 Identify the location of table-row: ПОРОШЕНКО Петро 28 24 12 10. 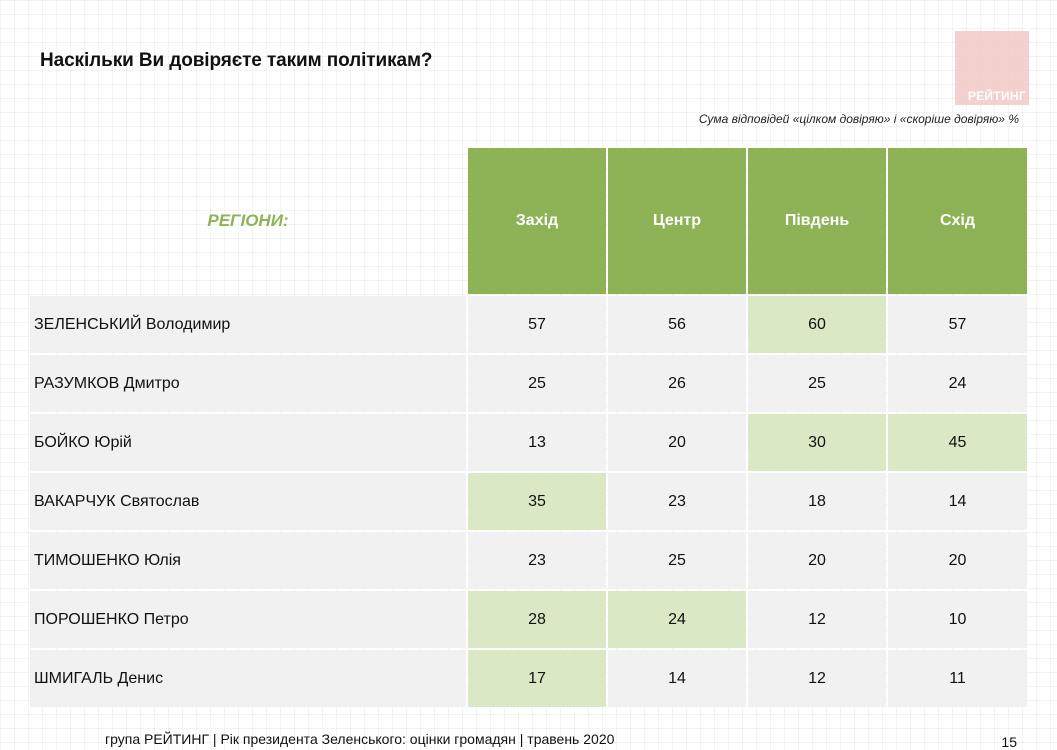
(528, 619).